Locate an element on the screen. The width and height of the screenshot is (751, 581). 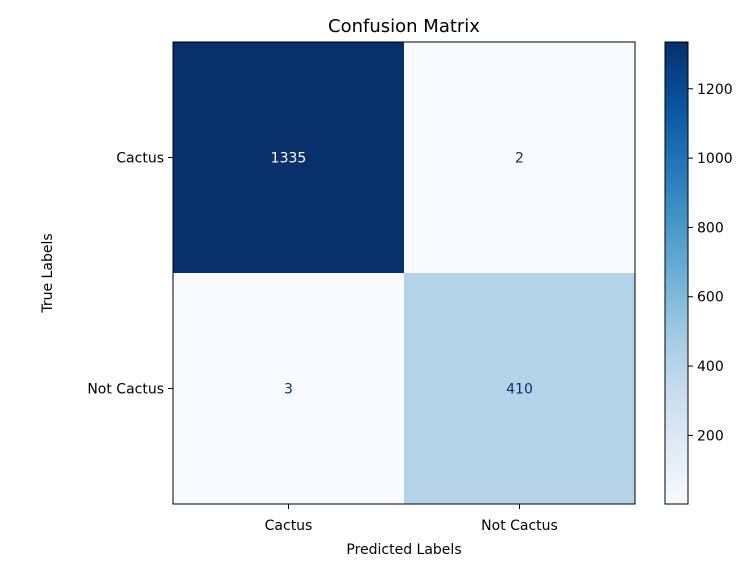
y-axis-ticks: Cactus Not Cactus is located at coordinates (130, 274).